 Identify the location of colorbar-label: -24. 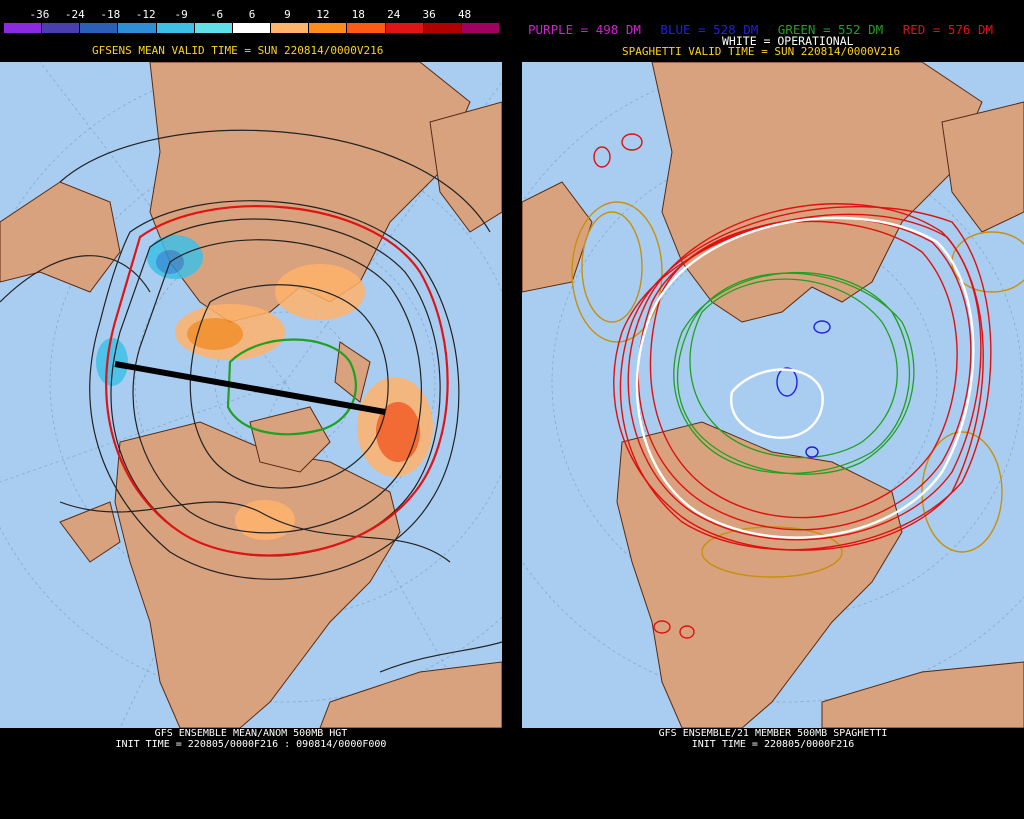
(74, 14).